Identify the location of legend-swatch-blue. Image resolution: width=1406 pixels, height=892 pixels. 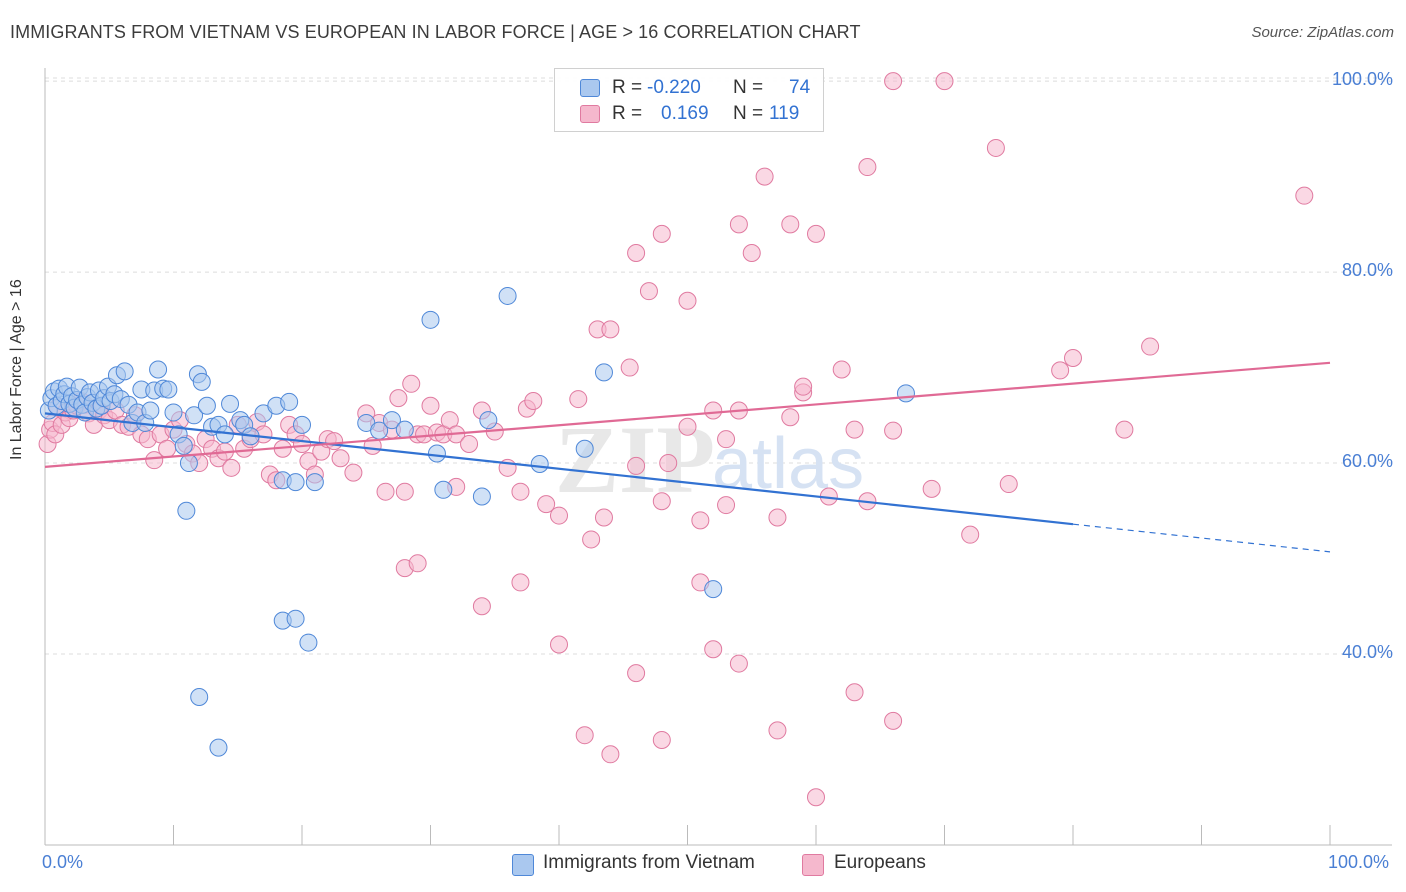
(590, 88).